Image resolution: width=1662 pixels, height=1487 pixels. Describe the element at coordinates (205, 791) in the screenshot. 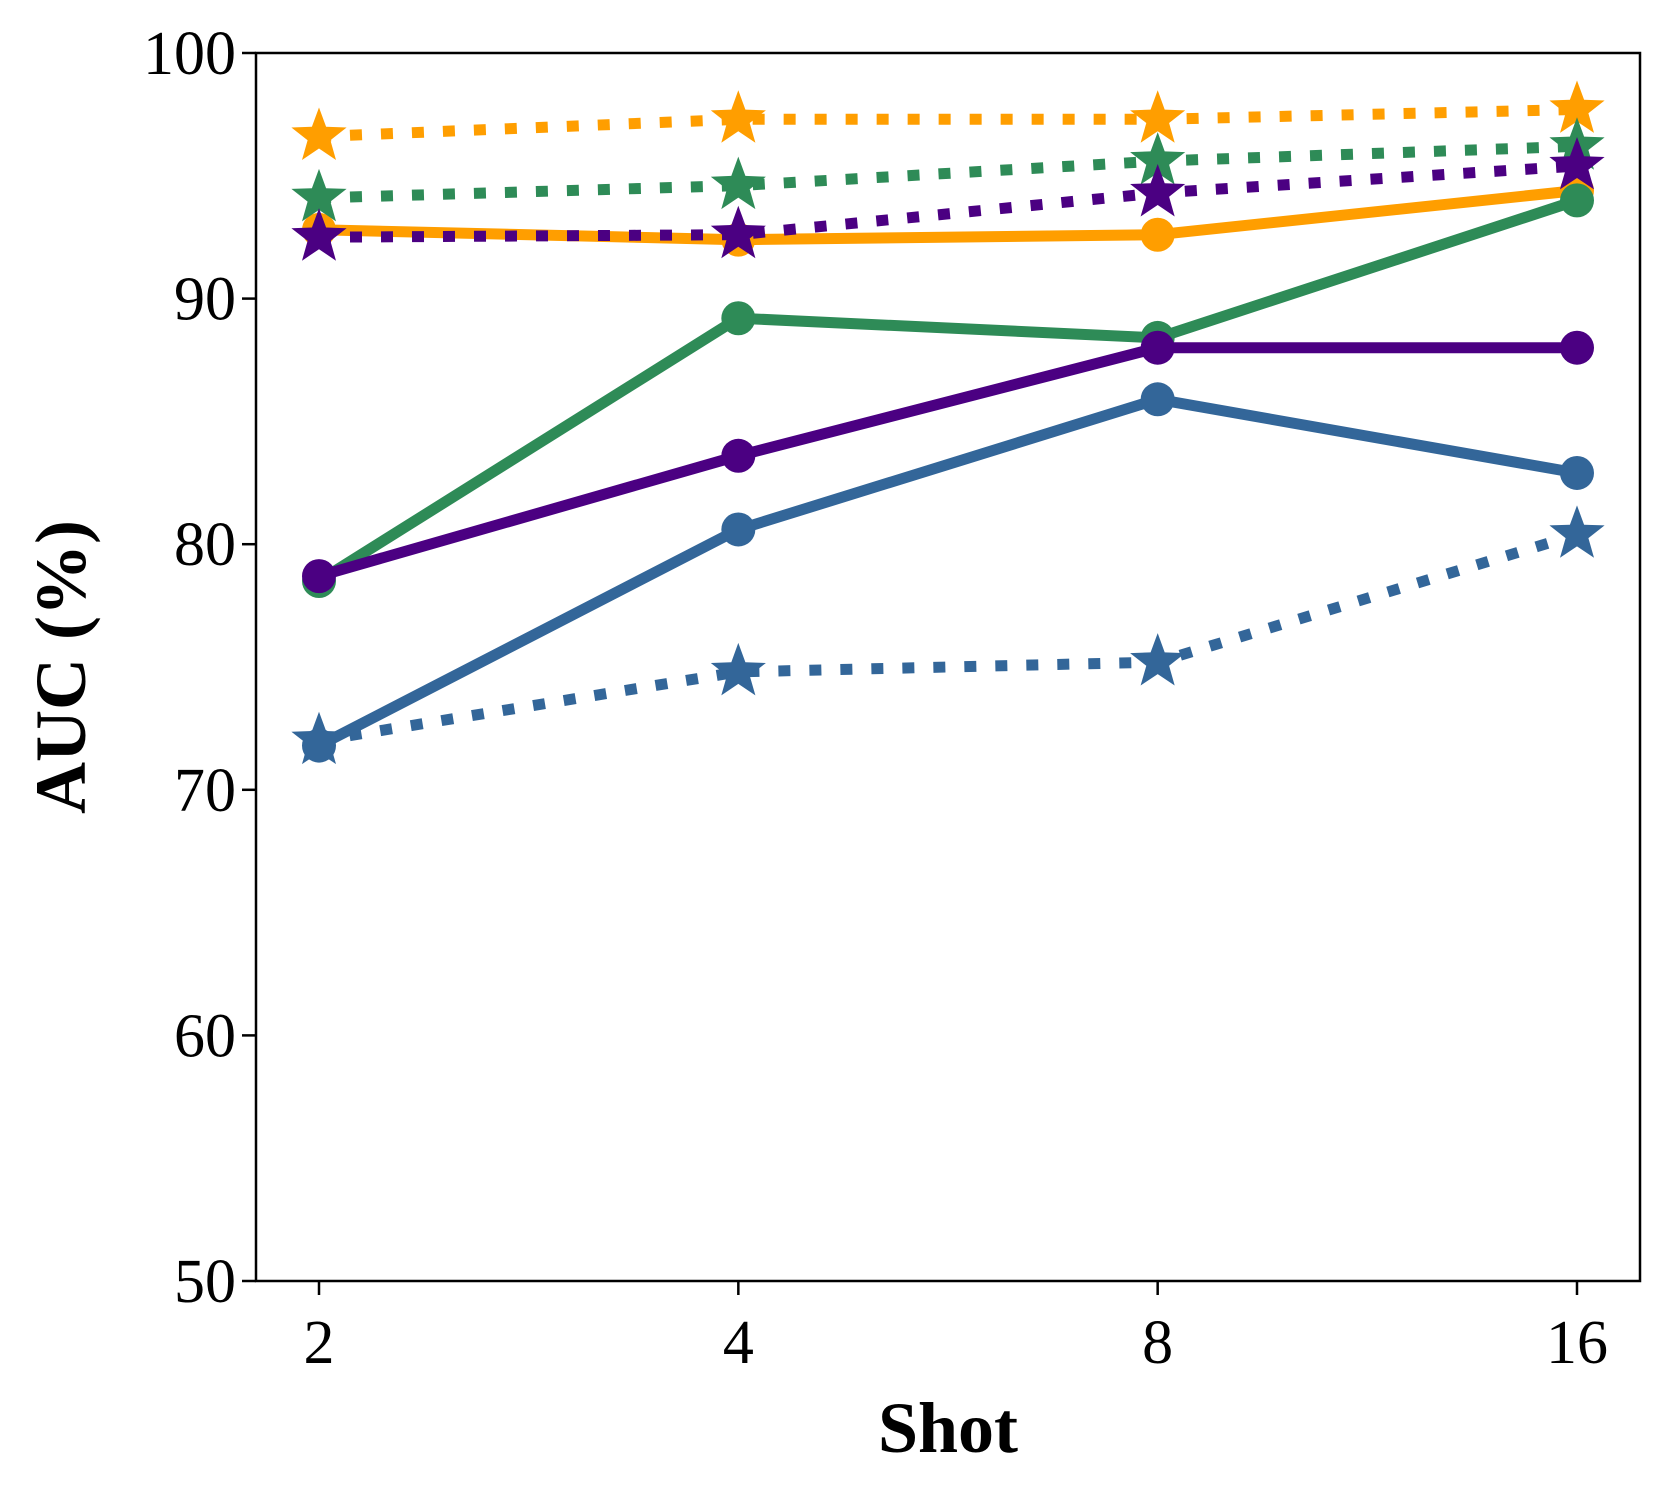

I see `y-tick-label: 70` at that location.